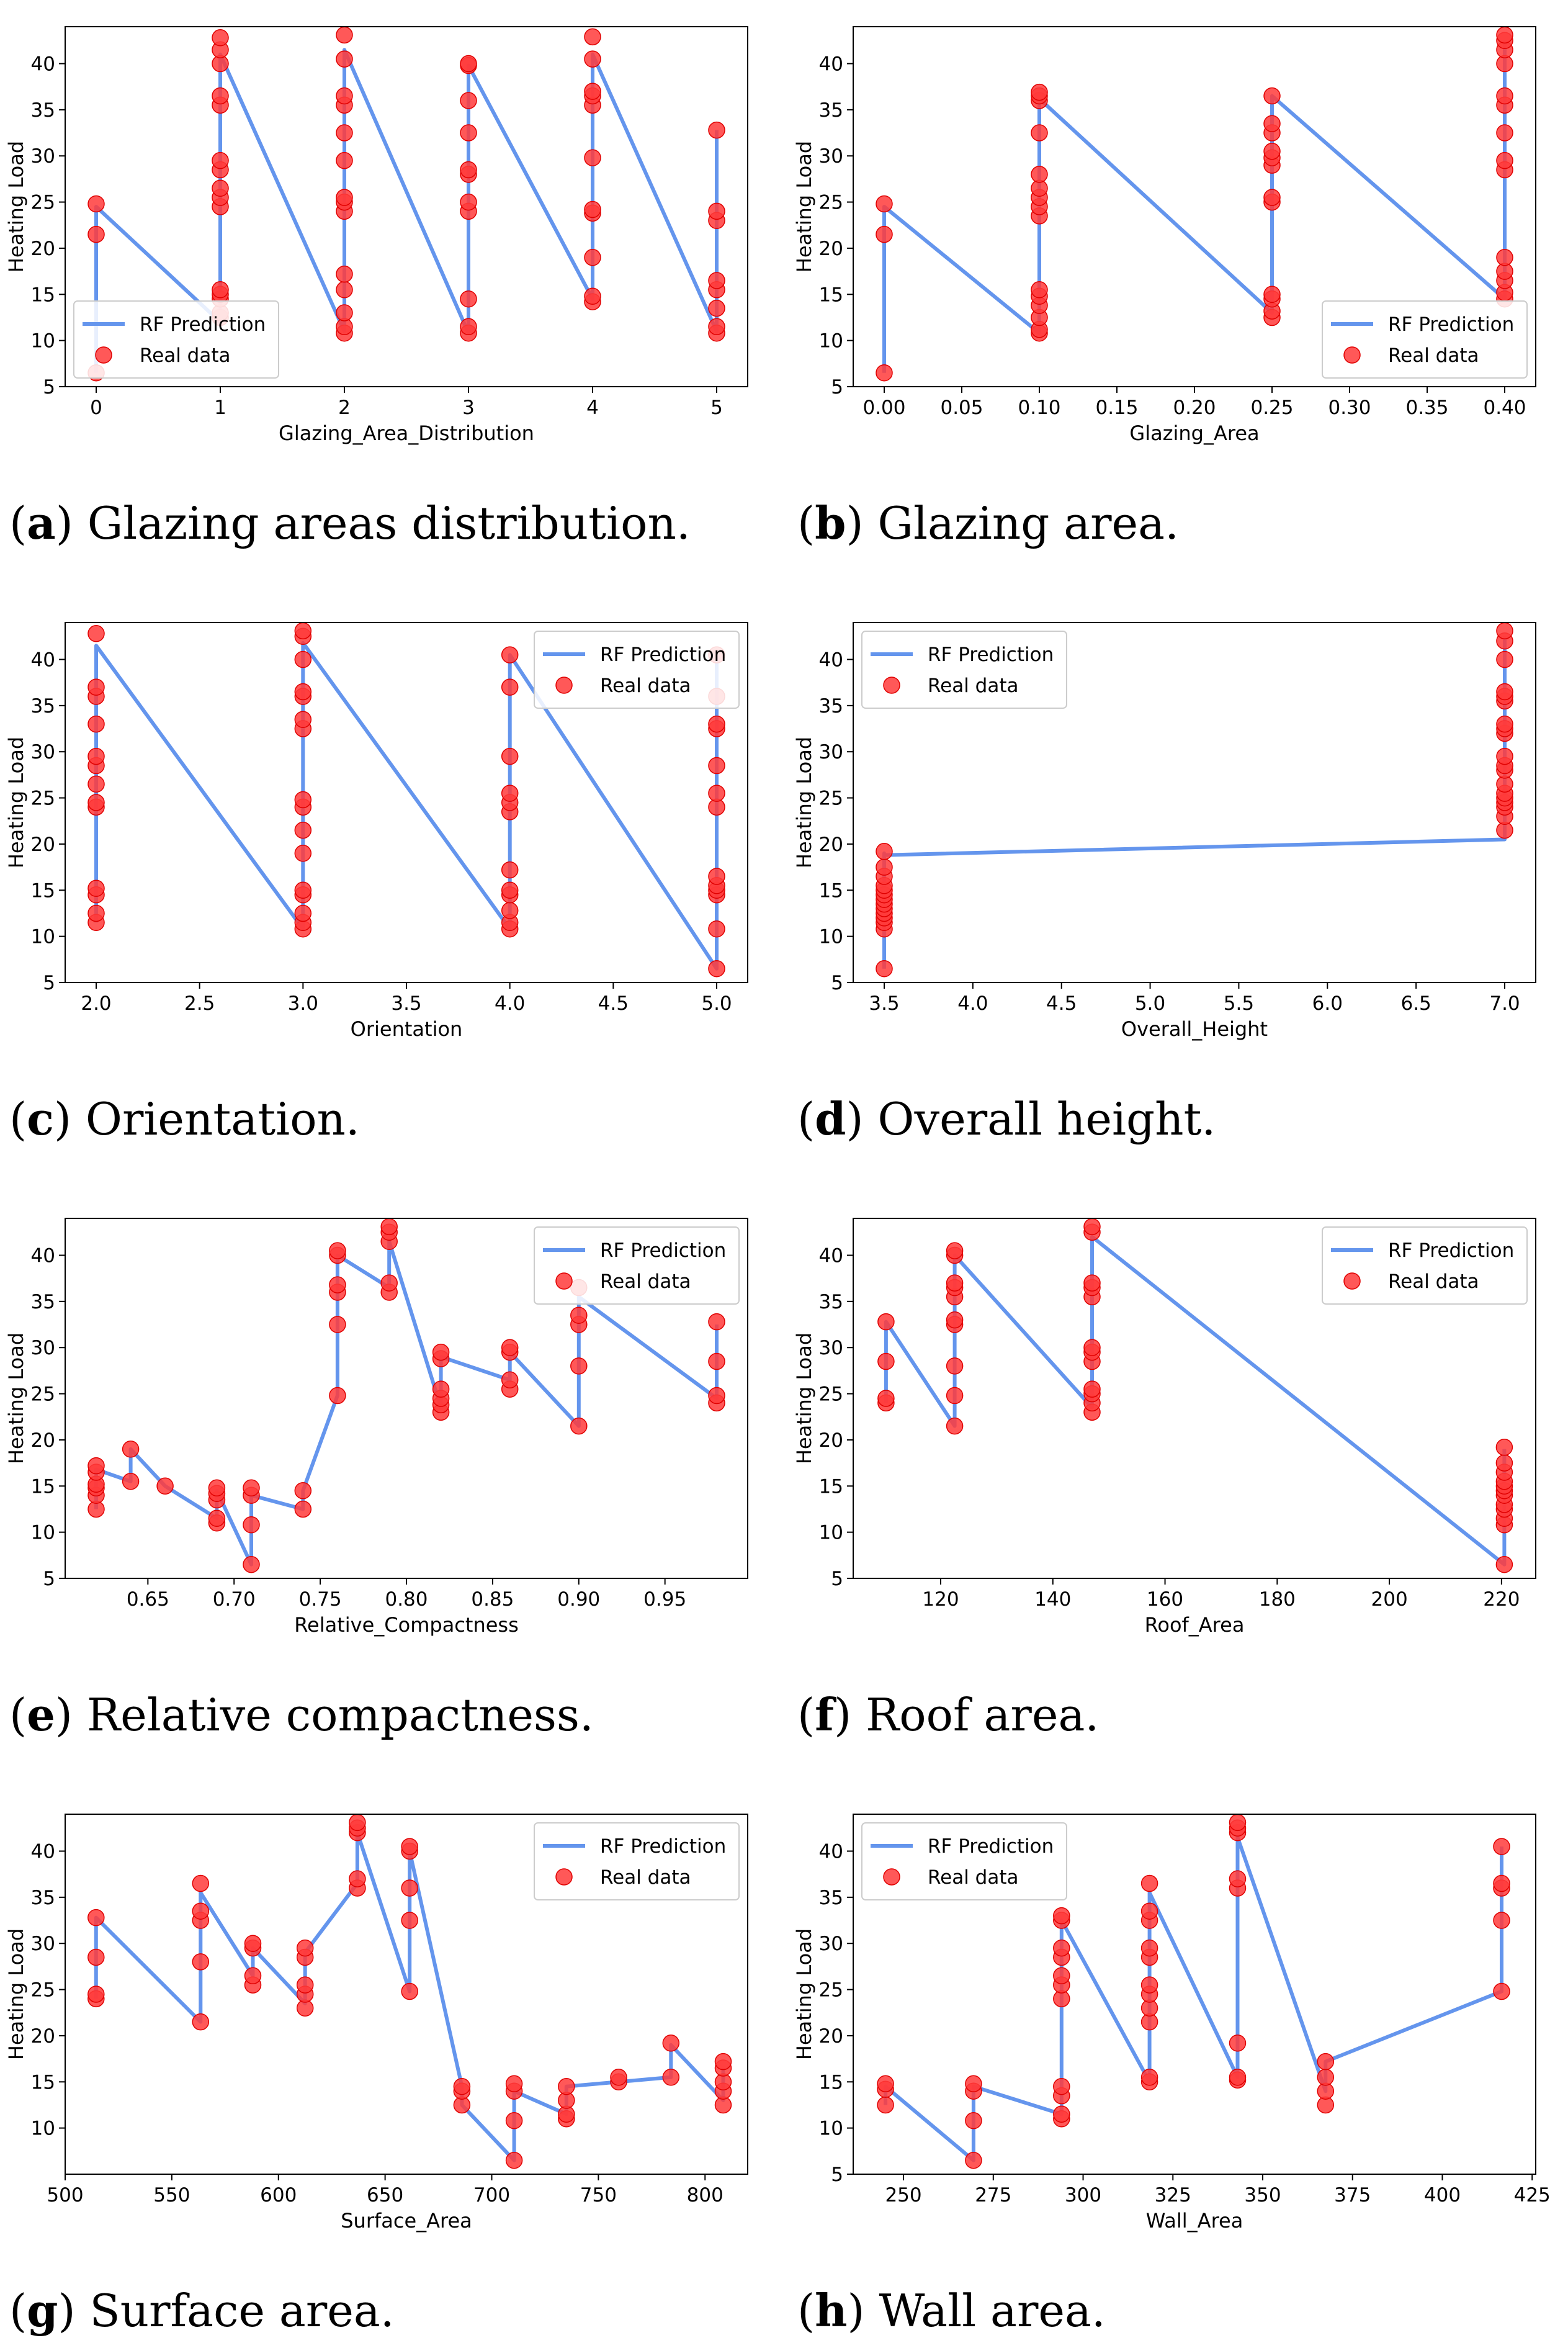 The image size is (1568, 2343). I want to click on panel-caption: (a) Glazing areas distribution., so click(350, 523).